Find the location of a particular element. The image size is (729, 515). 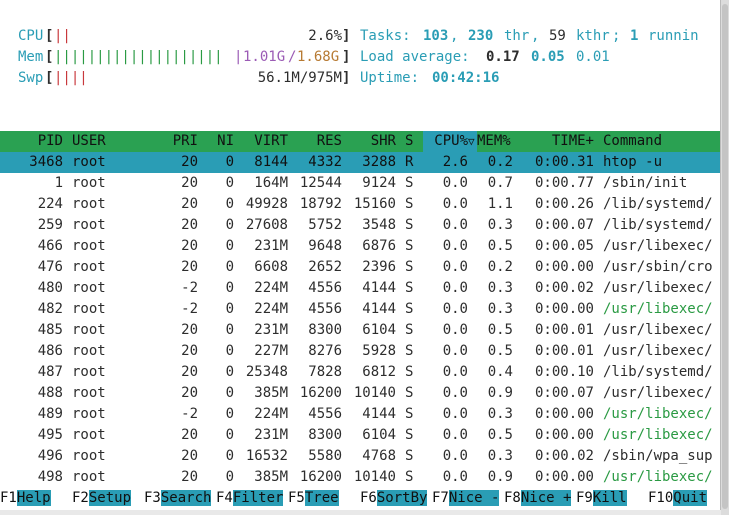

load-average-5min: 0.05 is located at coordinates (548, 57).